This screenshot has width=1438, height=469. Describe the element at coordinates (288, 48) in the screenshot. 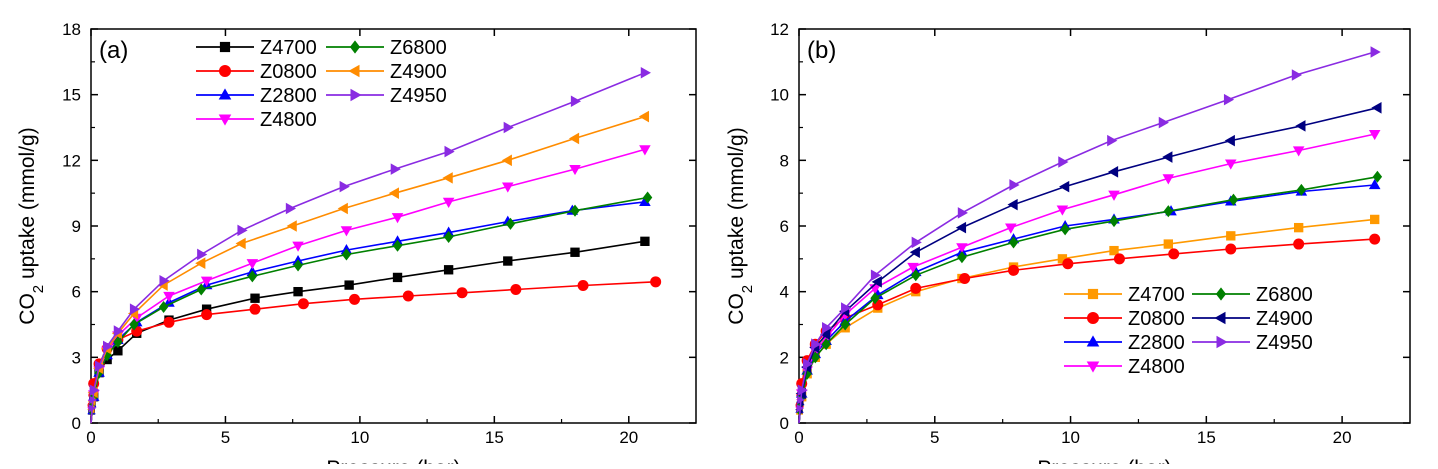

I see `legend-label: Z4700` at that location.